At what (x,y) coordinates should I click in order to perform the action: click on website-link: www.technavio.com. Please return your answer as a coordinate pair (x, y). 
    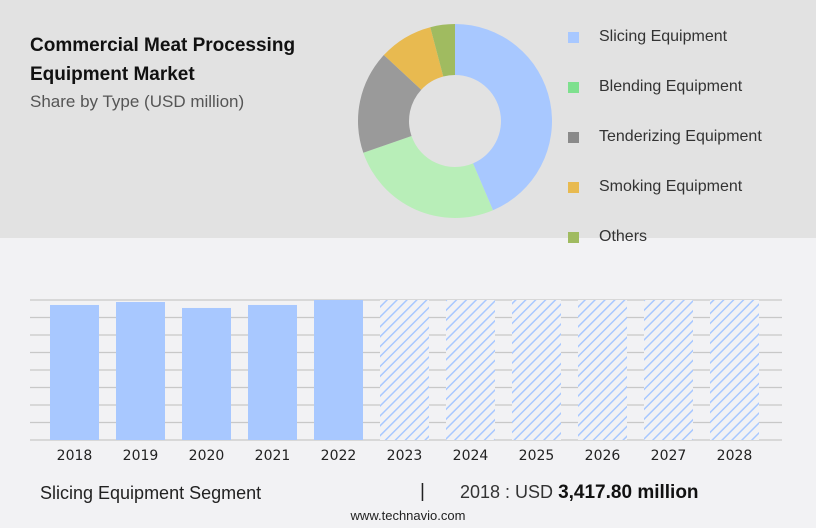
    Looking at the image, I should click on (408, 515).